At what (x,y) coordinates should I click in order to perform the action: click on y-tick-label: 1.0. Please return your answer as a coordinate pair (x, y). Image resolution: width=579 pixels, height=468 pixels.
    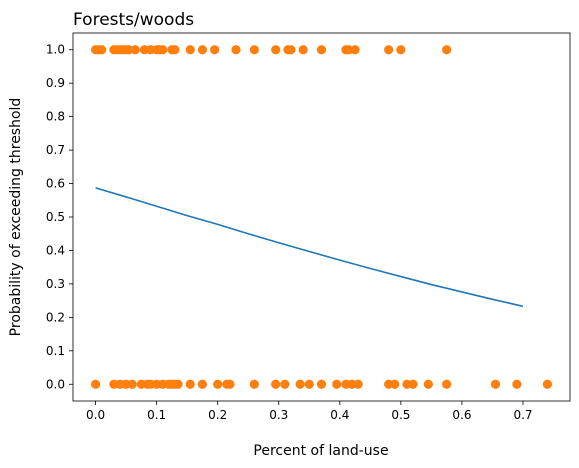
    Looking at the image, I should click on (55, 50).